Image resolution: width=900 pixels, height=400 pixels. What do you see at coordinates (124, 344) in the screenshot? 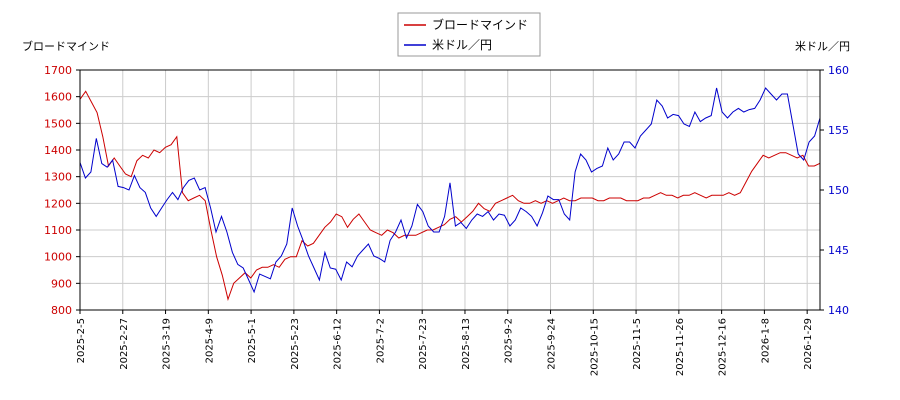
I see `x-tick-label: 2025-2-27` at bounding box center [124, 344].